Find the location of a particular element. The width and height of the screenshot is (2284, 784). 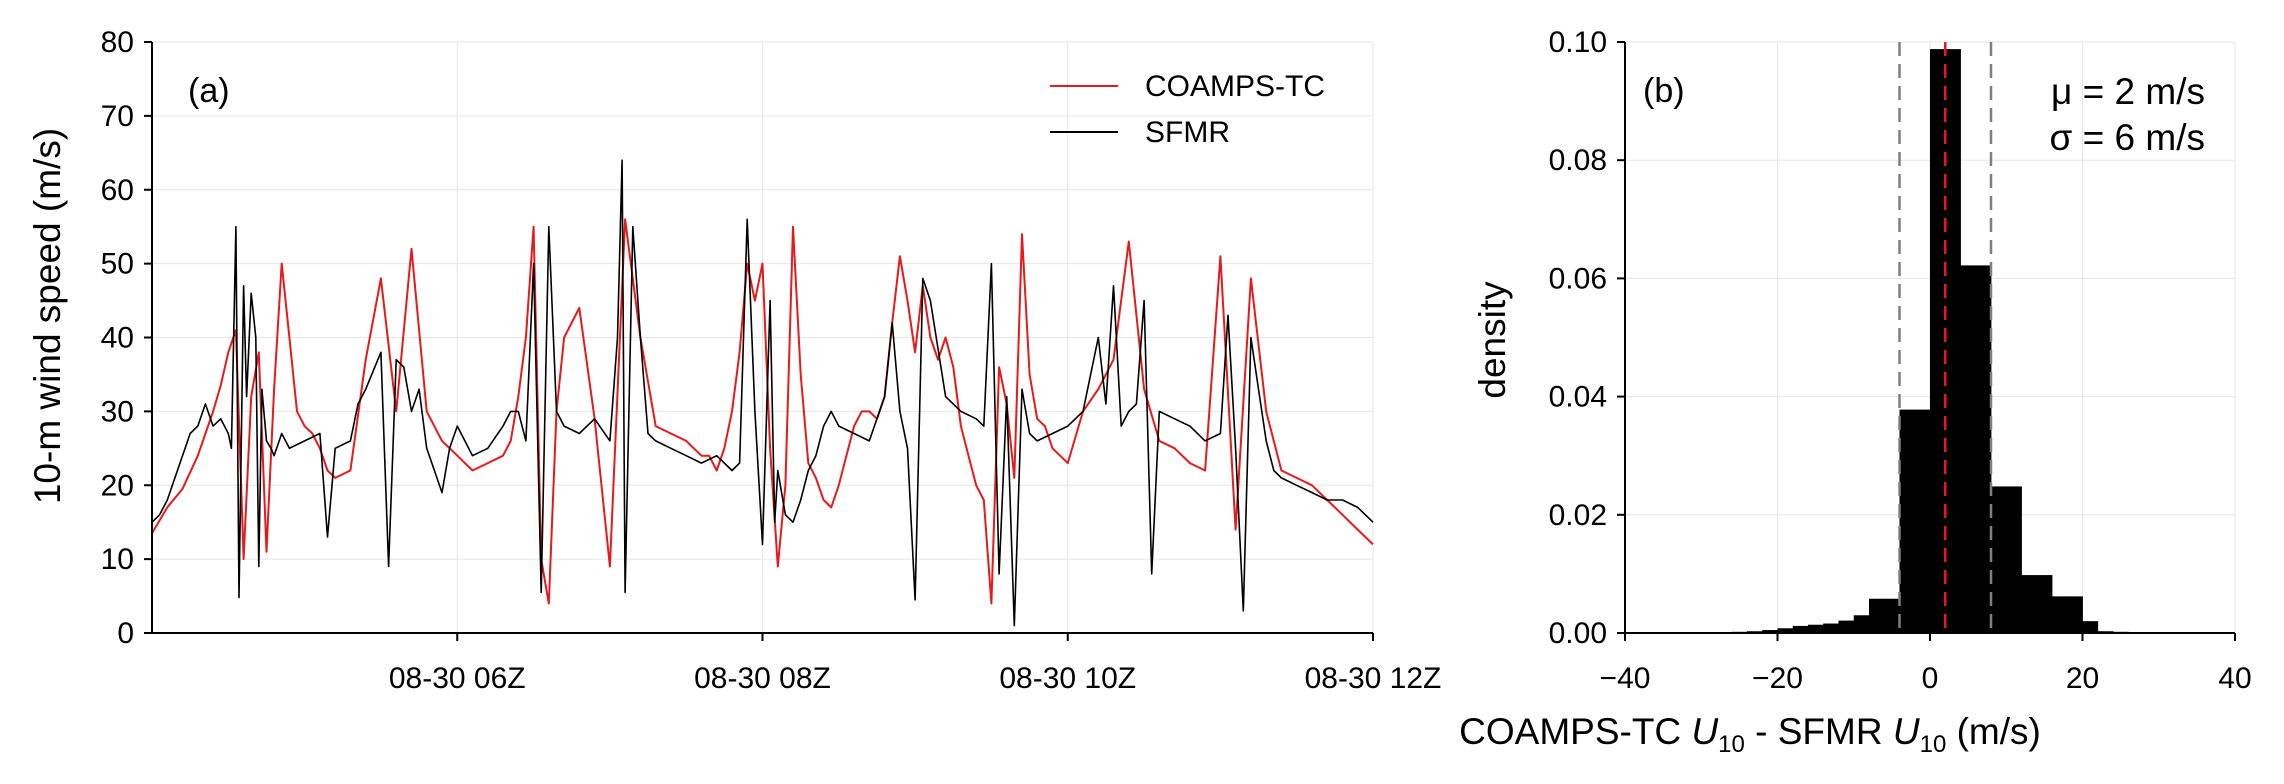

panel-b-x-axis-label: COAMPS-TC U10 - SFMR U10 (m/s) is located at coordinates (1750, 734).